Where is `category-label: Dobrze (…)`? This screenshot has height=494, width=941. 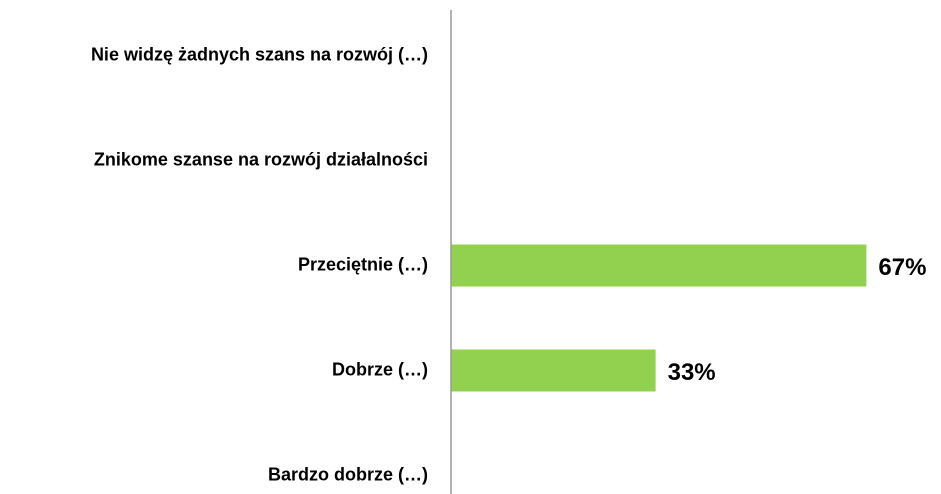
category-label: Dobrze (…) is located at coordinates (380, 369).